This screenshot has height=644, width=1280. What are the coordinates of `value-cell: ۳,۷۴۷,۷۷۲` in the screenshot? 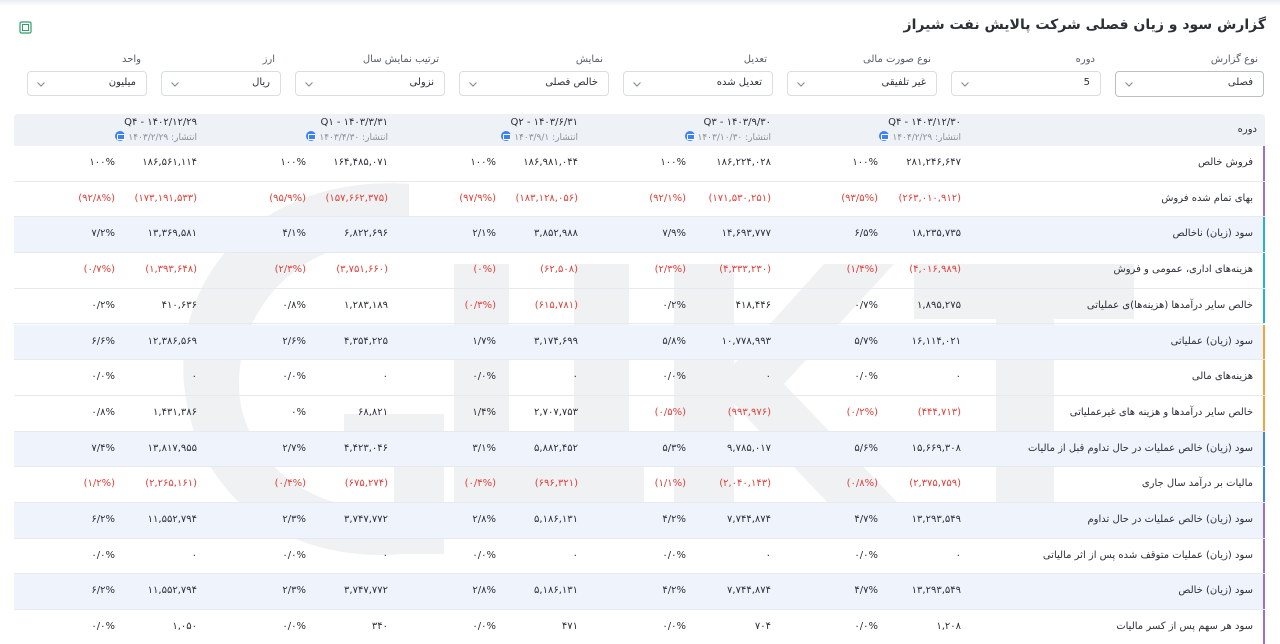 It's located at (366, 591).